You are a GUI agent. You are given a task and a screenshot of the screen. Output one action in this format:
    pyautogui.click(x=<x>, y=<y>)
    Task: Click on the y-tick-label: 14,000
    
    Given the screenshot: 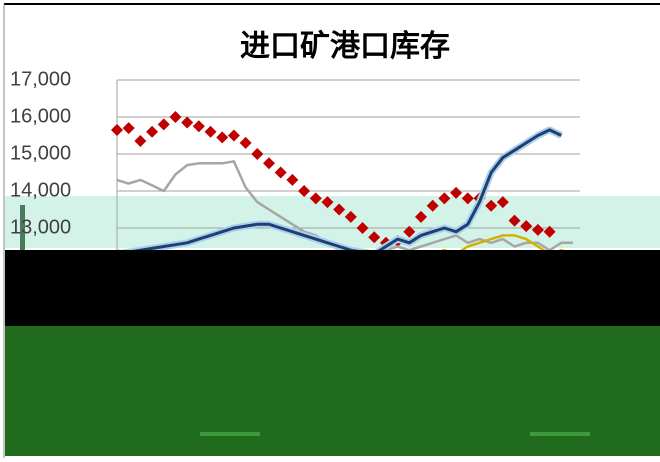 What is the action you would take?
    pyautogui.click(x=40, y=190)
    